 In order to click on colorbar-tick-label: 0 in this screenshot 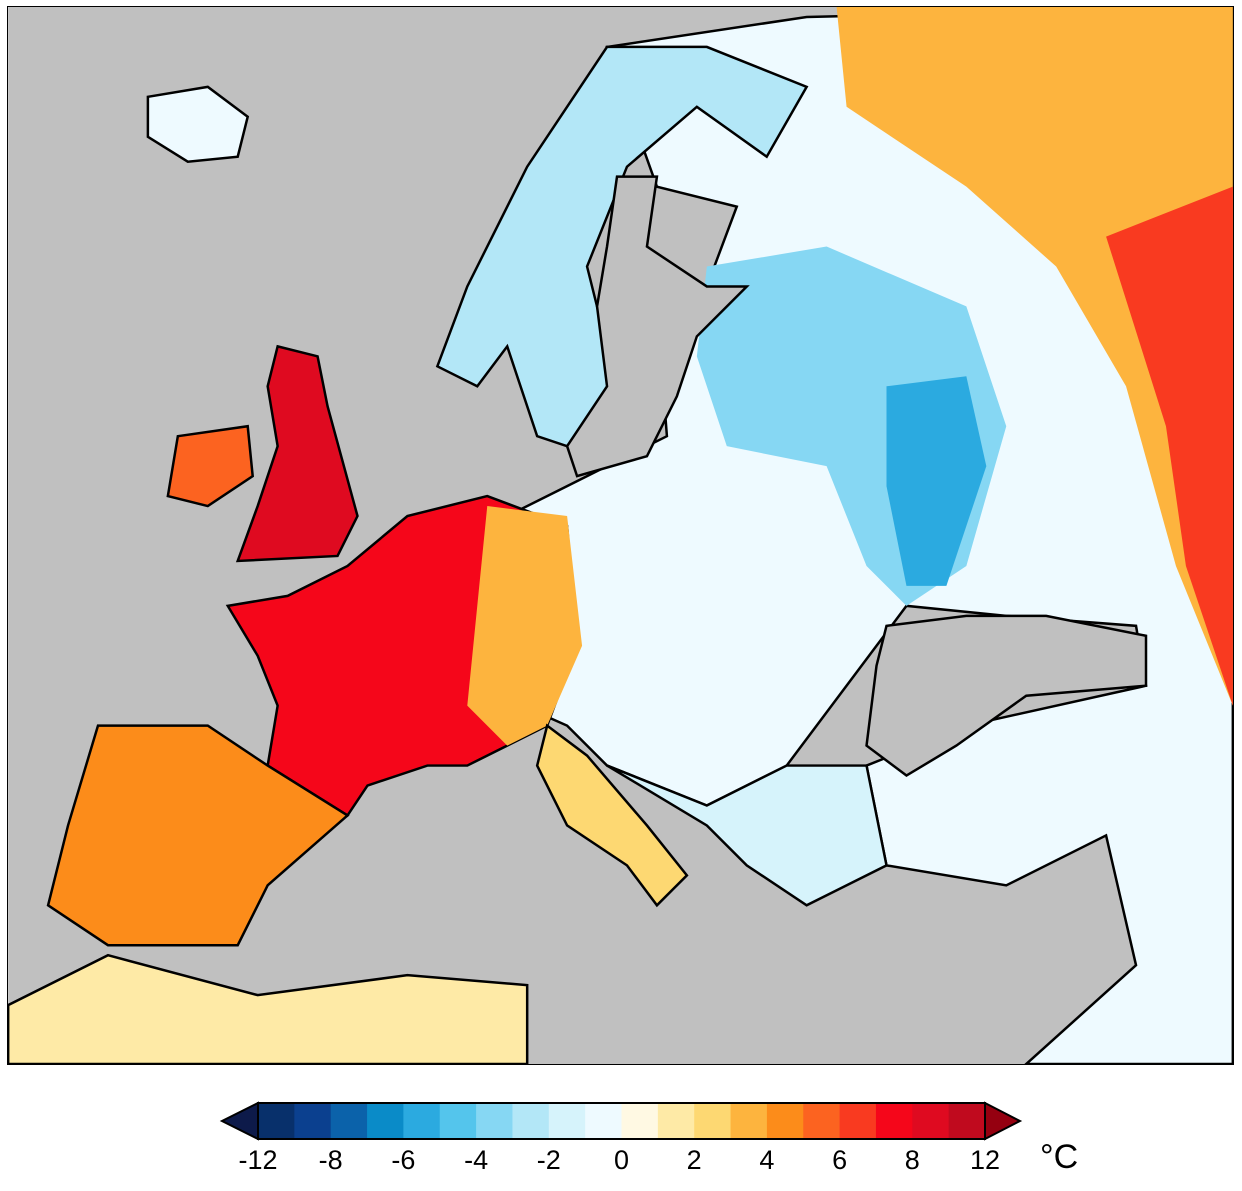, I will do `click(621, 1160)`.